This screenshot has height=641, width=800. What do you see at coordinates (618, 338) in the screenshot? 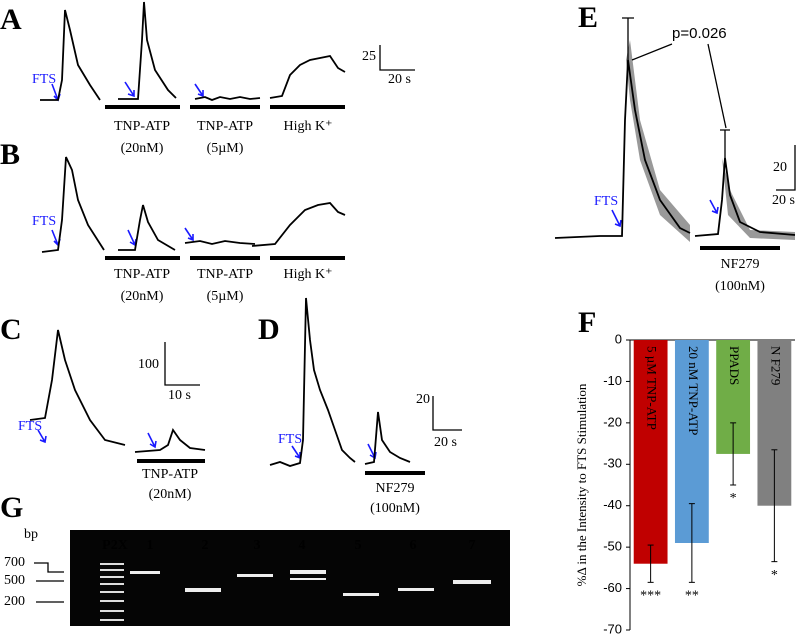
I see `y-tick-label: 0` at bounding box center [618, 338].